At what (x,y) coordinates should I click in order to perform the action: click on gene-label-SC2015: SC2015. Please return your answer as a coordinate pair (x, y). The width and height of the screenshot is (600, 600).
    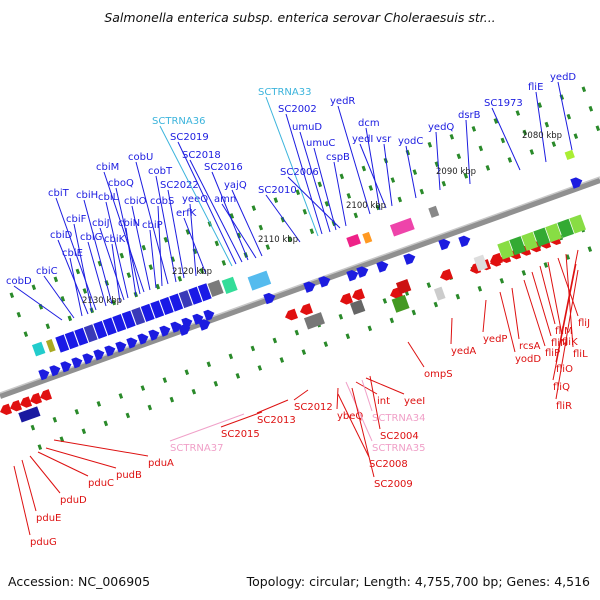
    Looking at the image, I should click on (240, 434).